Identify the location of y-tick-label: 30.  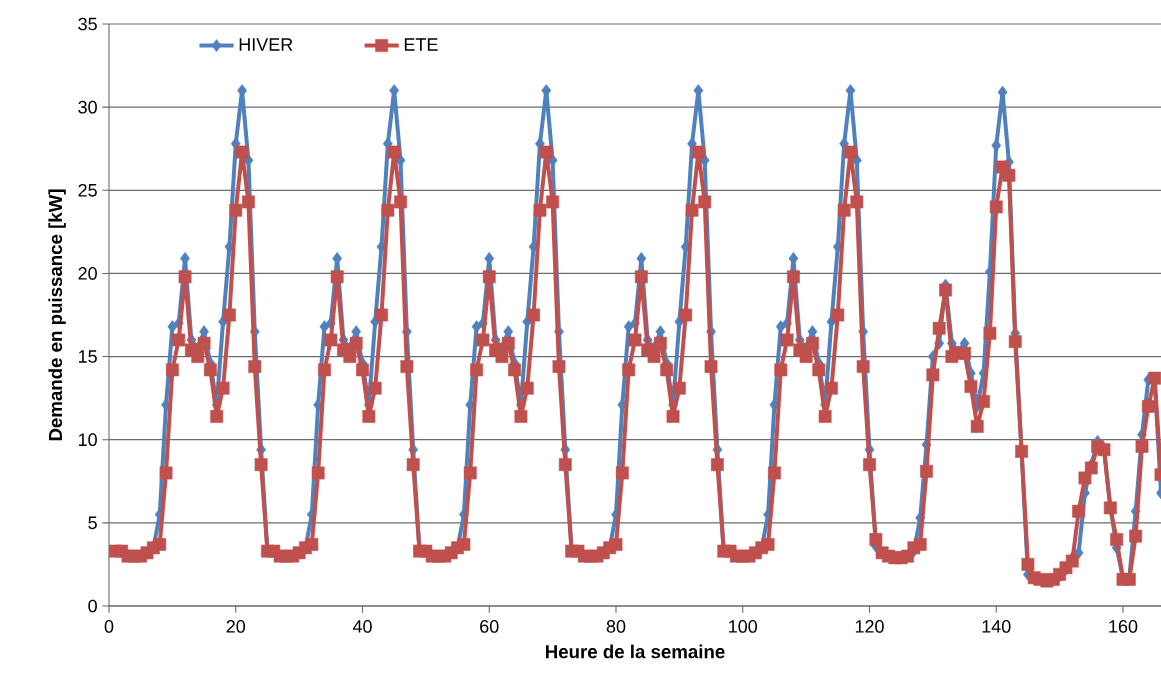
(87, 107).